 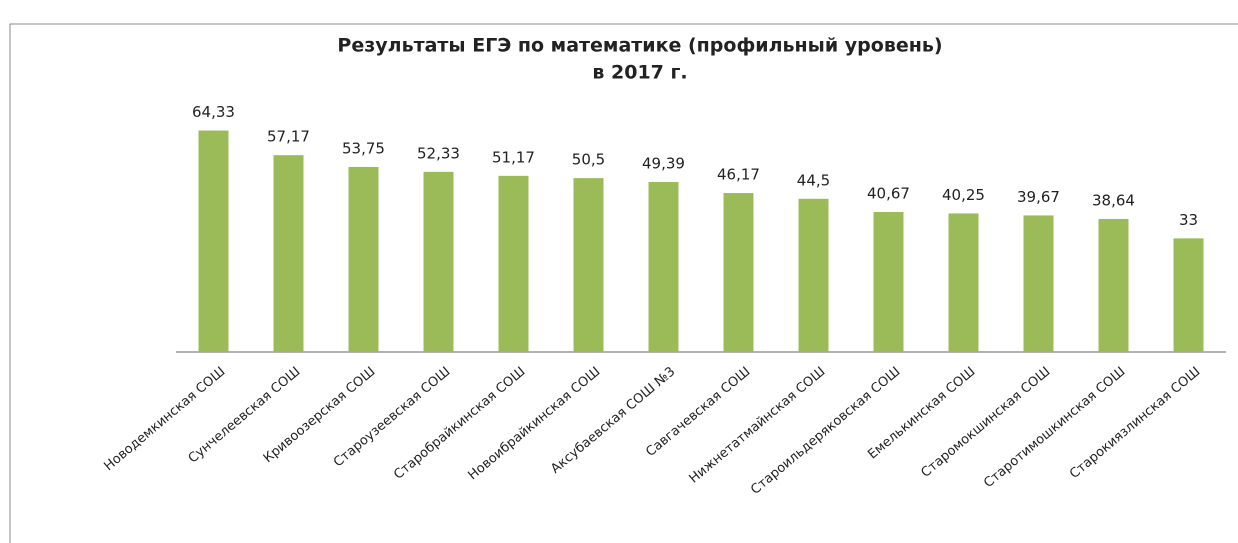 I want to click on x-tick-label: Старокиязлинская СОШ, so click(x=1135, y=423).